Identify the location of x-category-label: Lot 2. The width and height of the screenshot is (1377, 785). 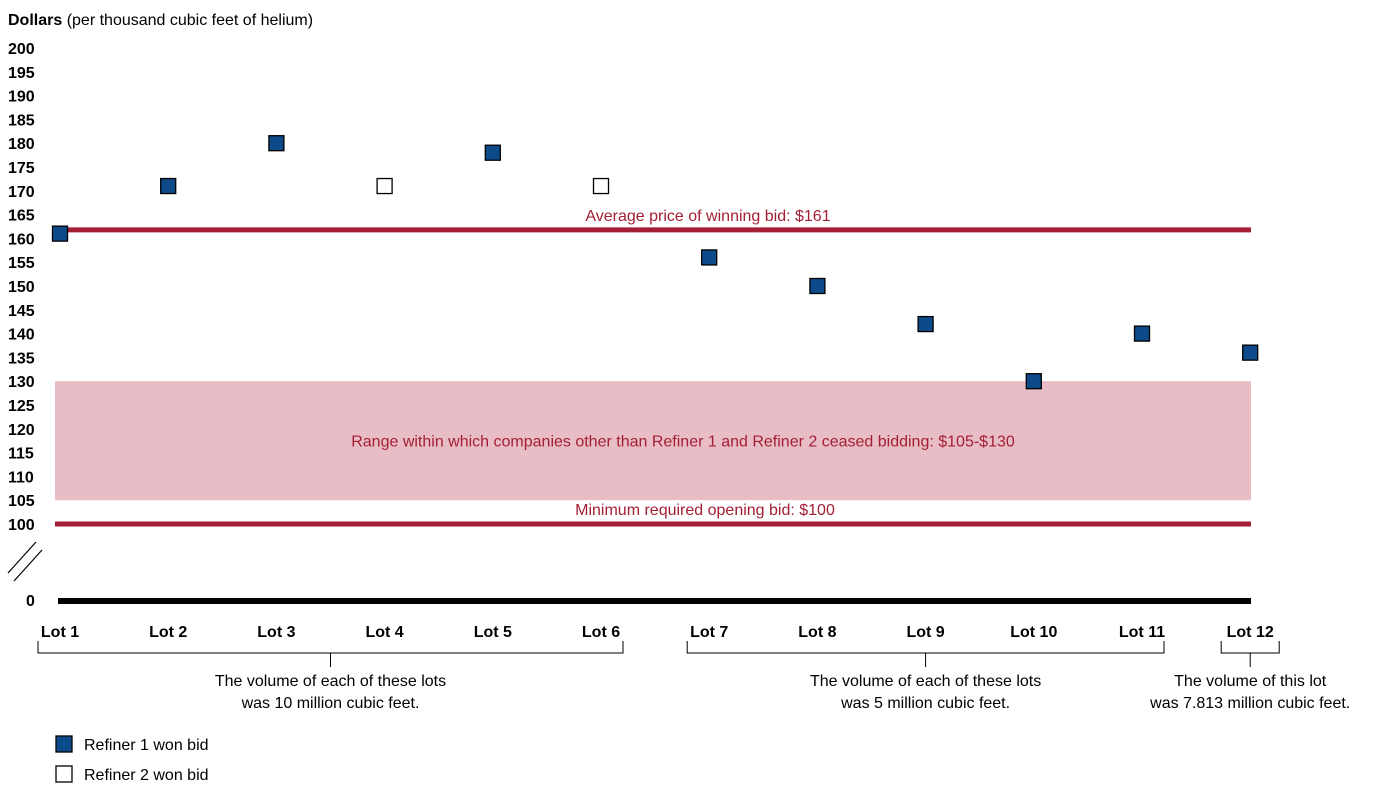
(168, 632).